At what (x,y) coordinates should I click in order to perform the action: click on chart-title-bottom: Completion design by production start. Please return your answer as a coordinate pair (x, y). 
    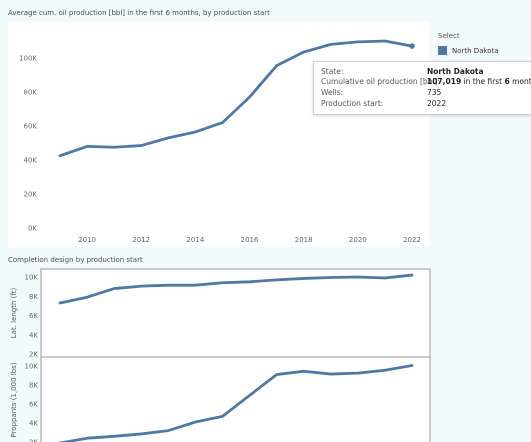
    Looking at the image, I should click on (75, 260).